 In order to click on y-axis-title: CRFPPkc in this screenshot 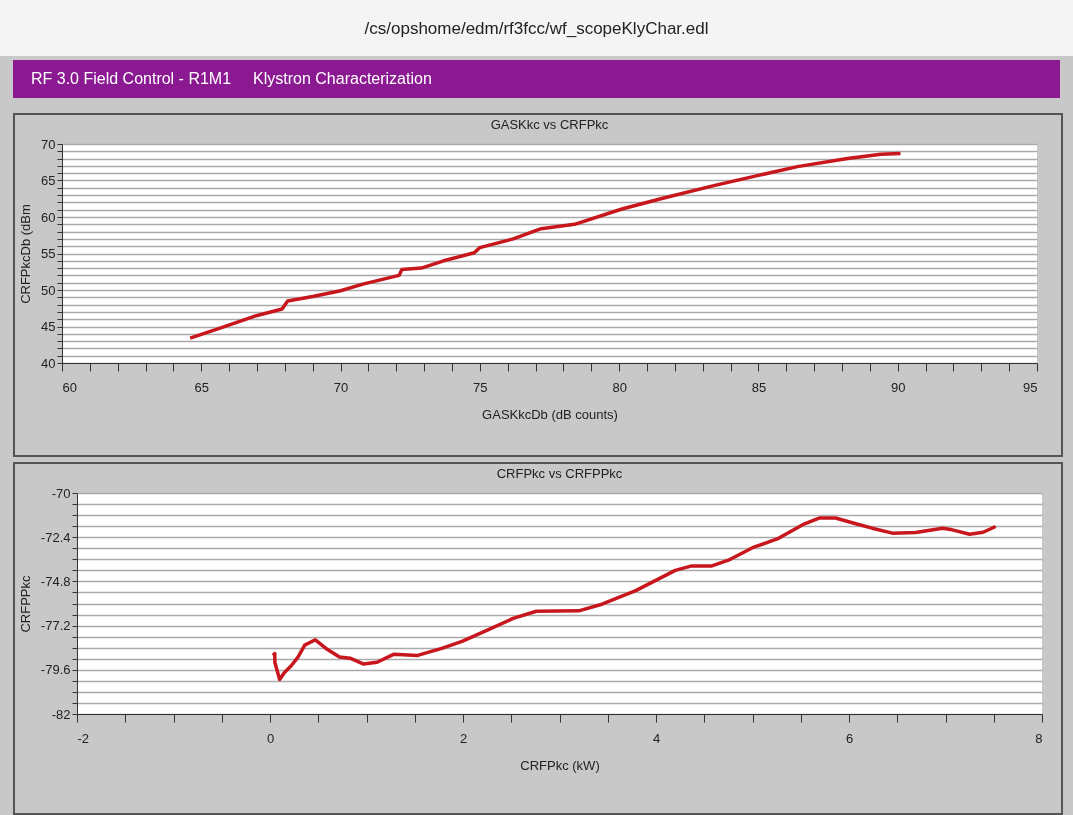, I will do `click(25, 603)`.